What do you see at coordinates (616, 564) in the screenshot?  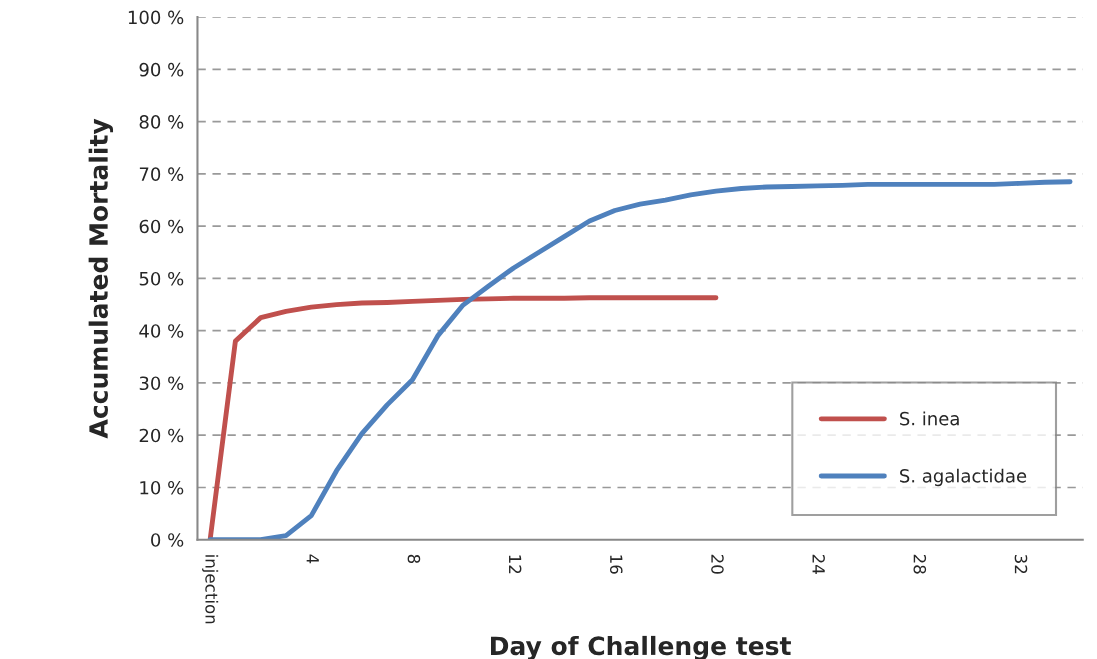 I see `x-tick-label: 16` at bounding box center [616, 564].